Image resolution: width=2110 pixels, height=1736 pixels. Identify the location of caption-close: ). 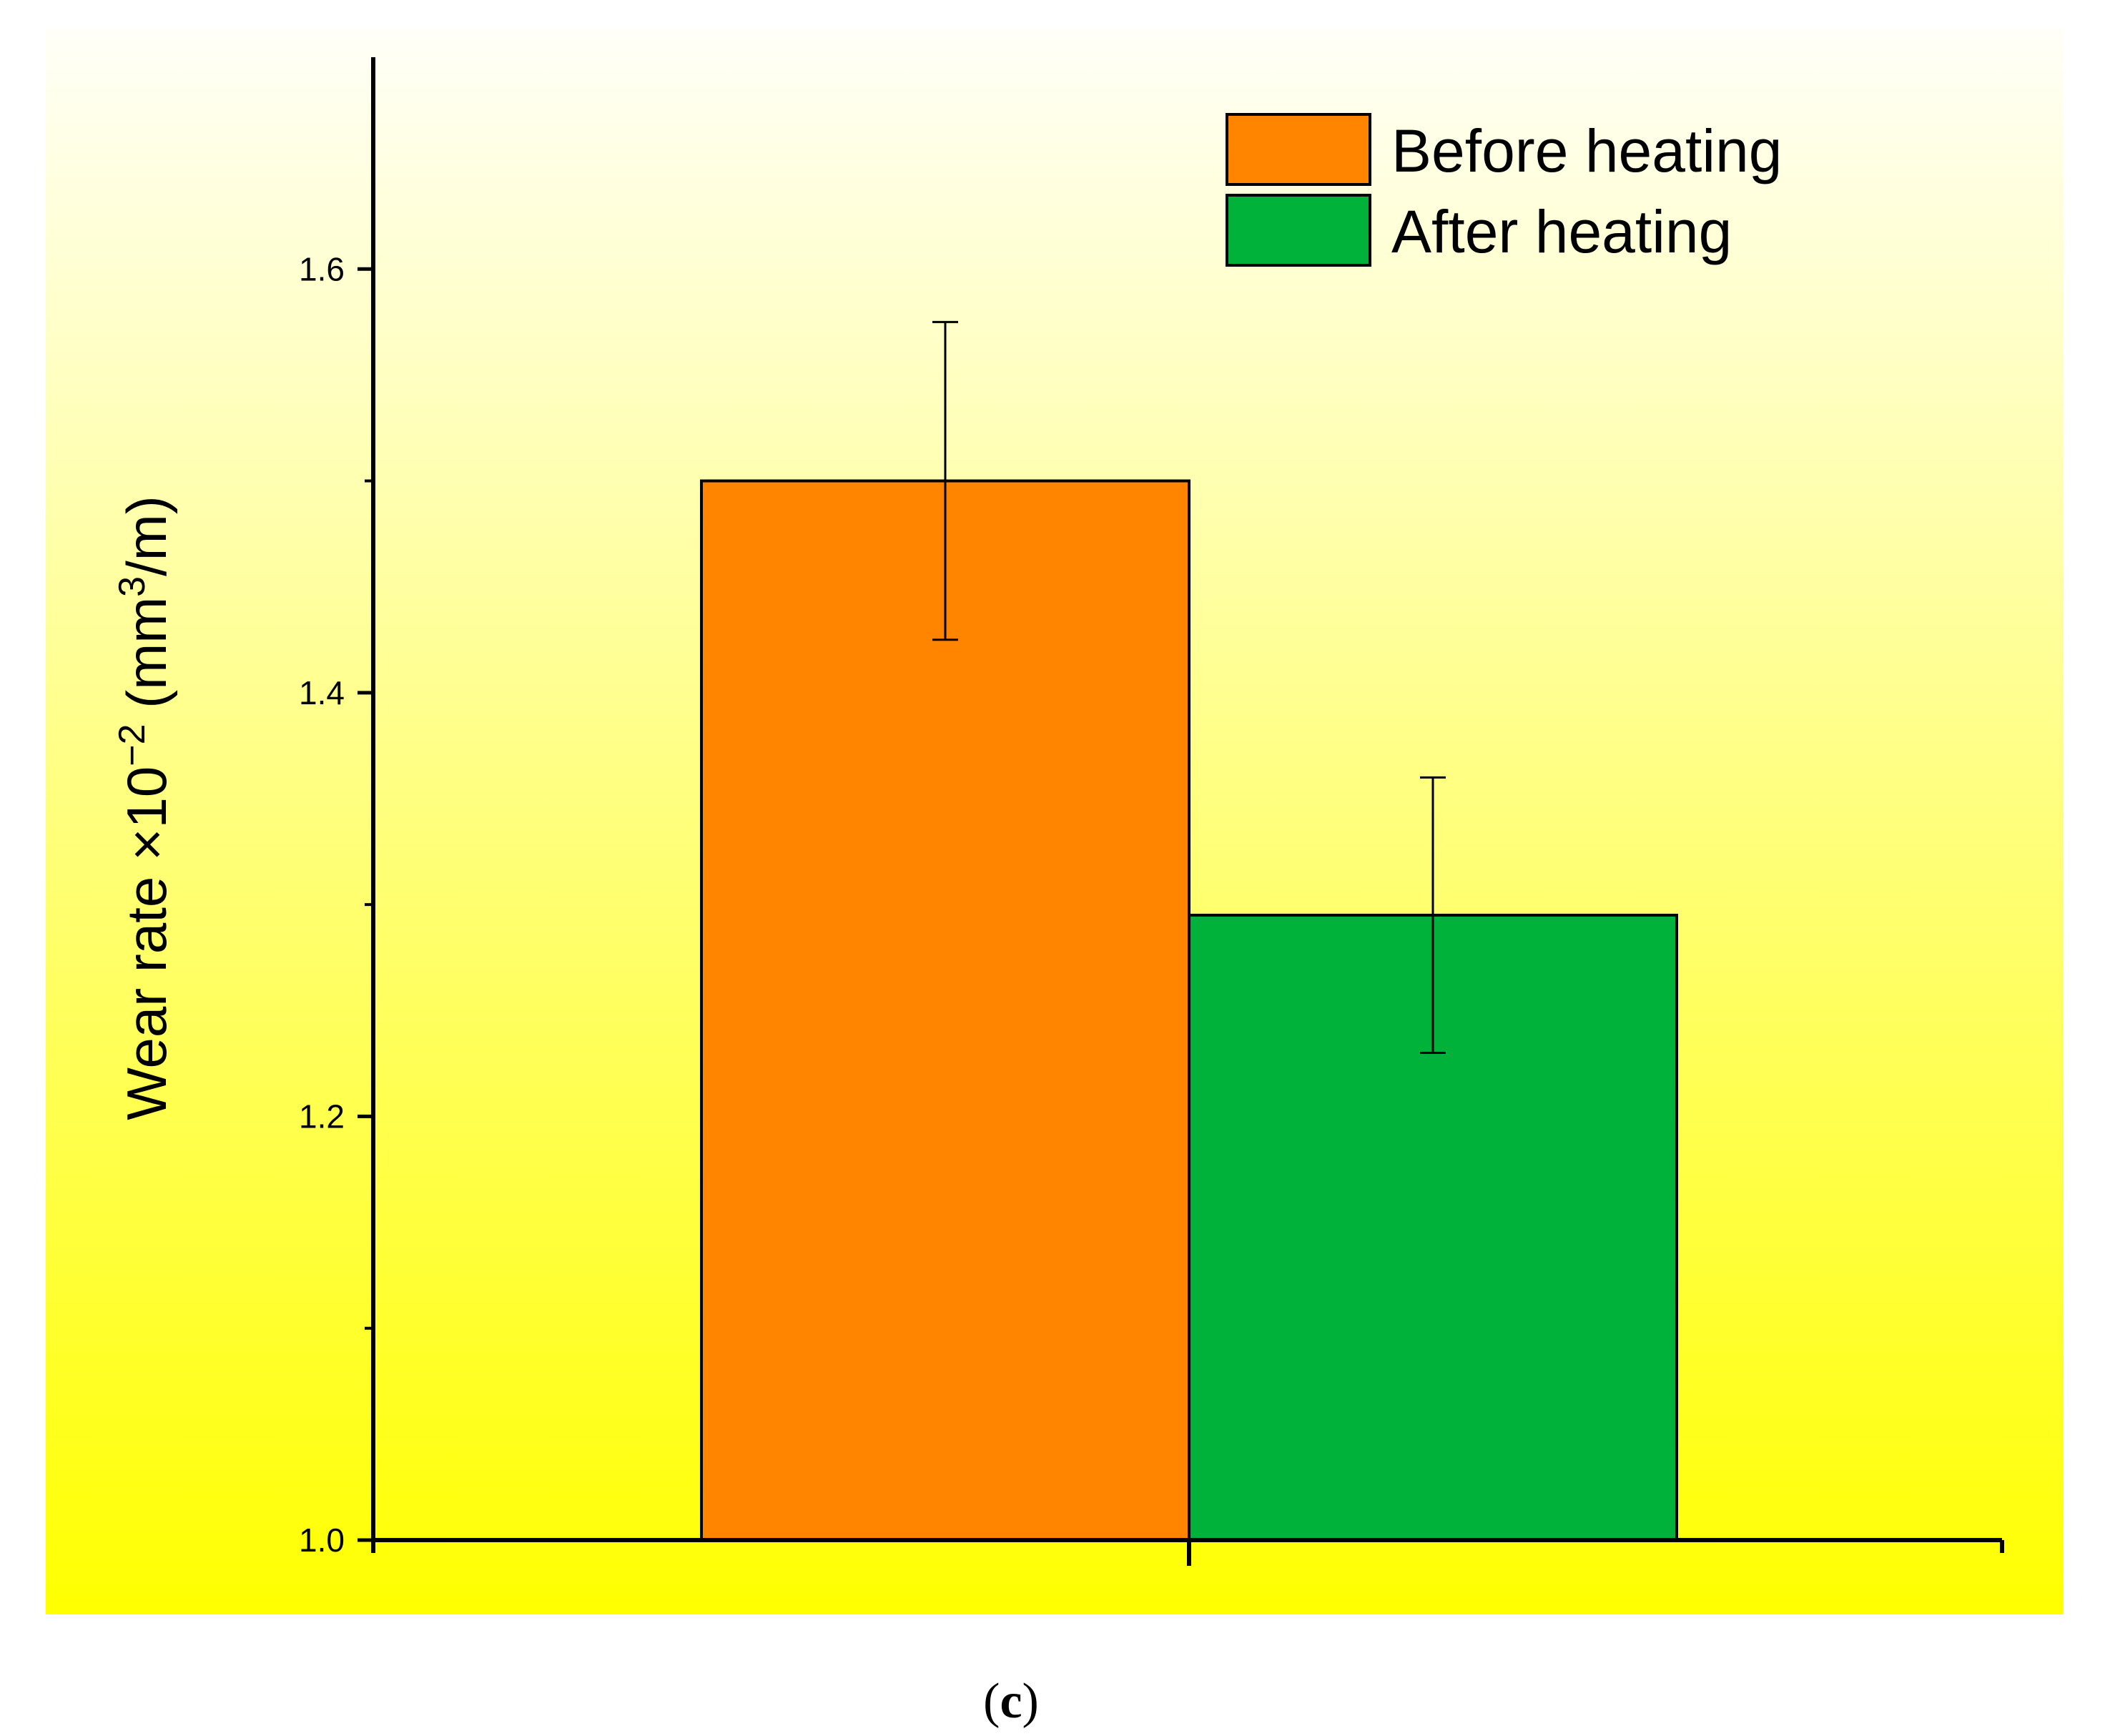
(1030, 1701).